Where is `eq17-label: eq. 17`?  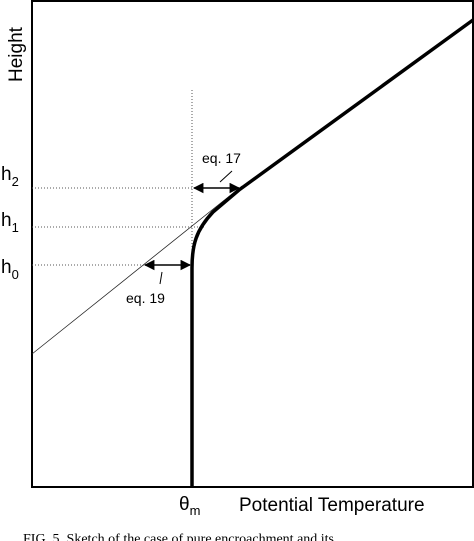
eq17-label: eq. 17 is located at coordinates (221, 158).